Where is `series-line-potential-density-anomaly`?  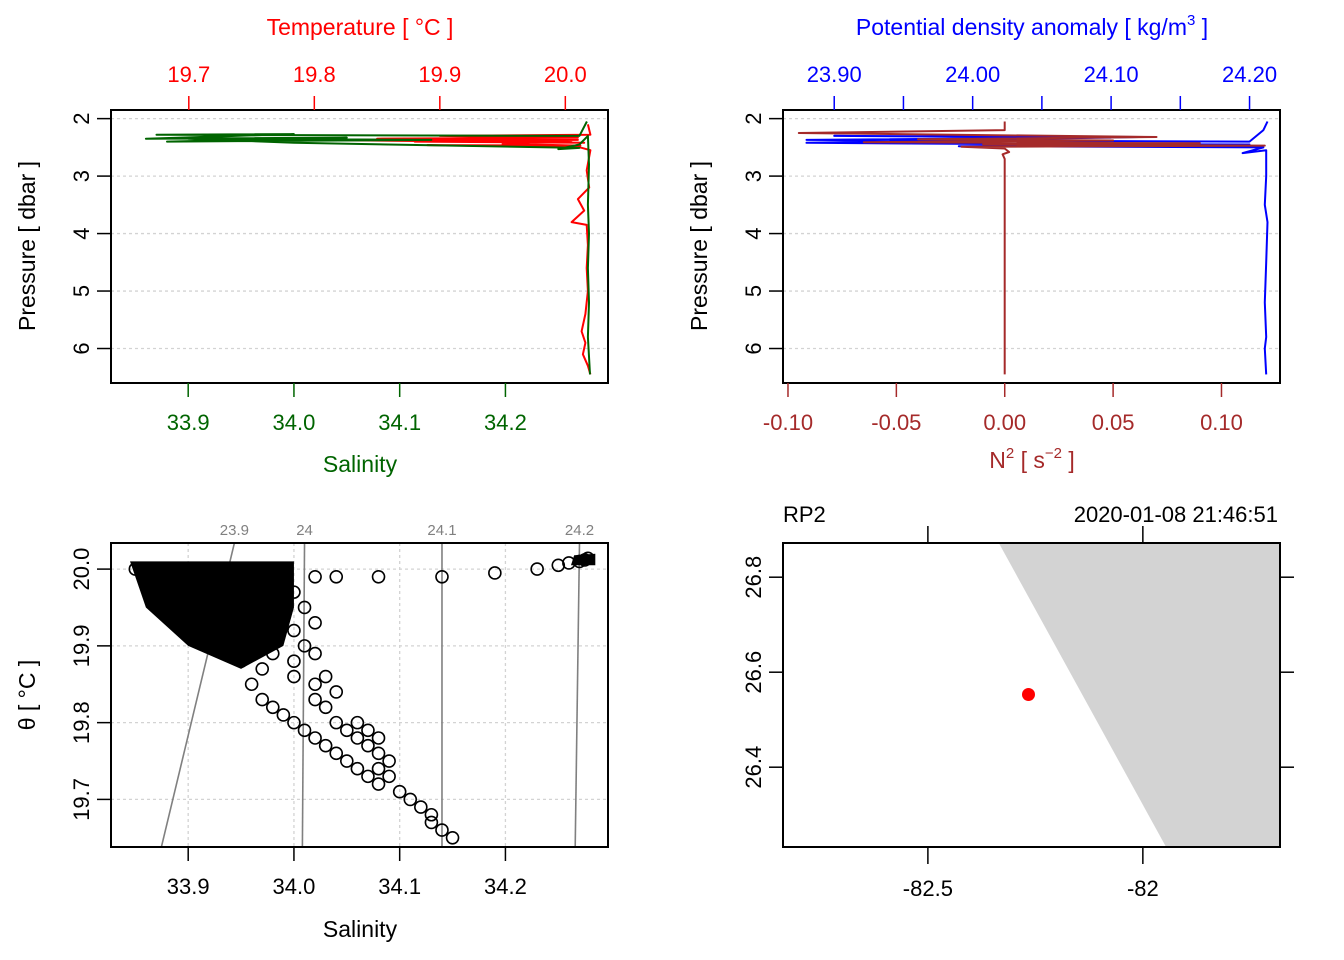
series-line-potential-density-anomaly is located at coordinates (1037, 248).